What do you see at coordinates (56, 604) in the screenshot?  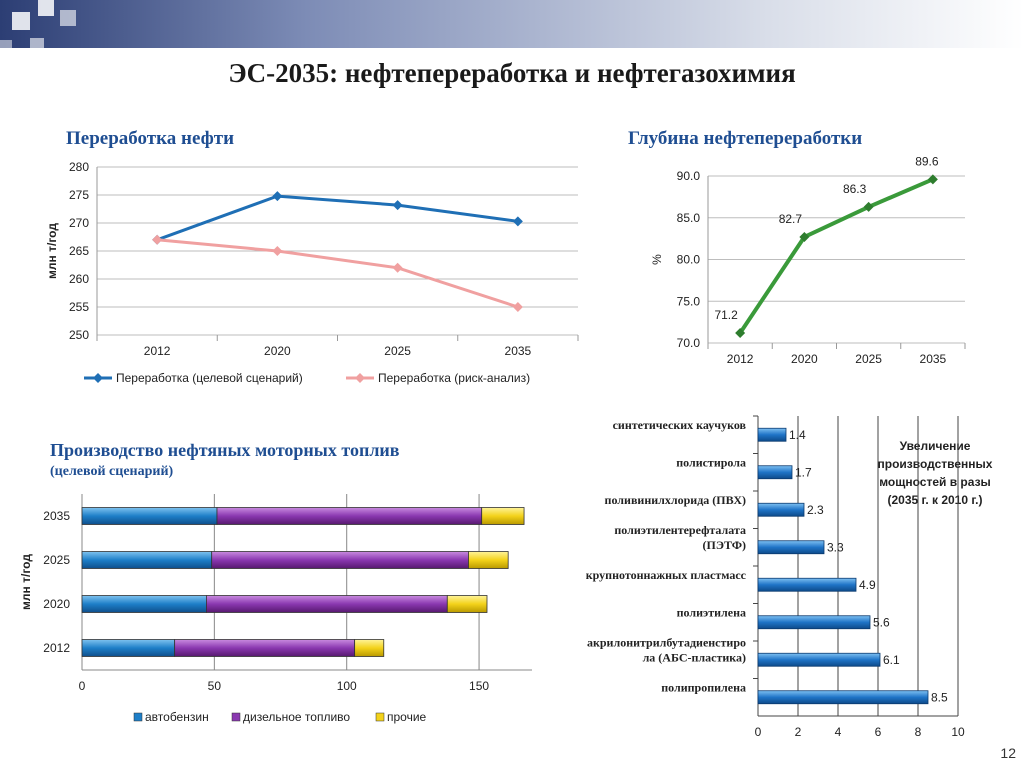 I see `y-tick-label: 2020` at bounding box center [56, 604].